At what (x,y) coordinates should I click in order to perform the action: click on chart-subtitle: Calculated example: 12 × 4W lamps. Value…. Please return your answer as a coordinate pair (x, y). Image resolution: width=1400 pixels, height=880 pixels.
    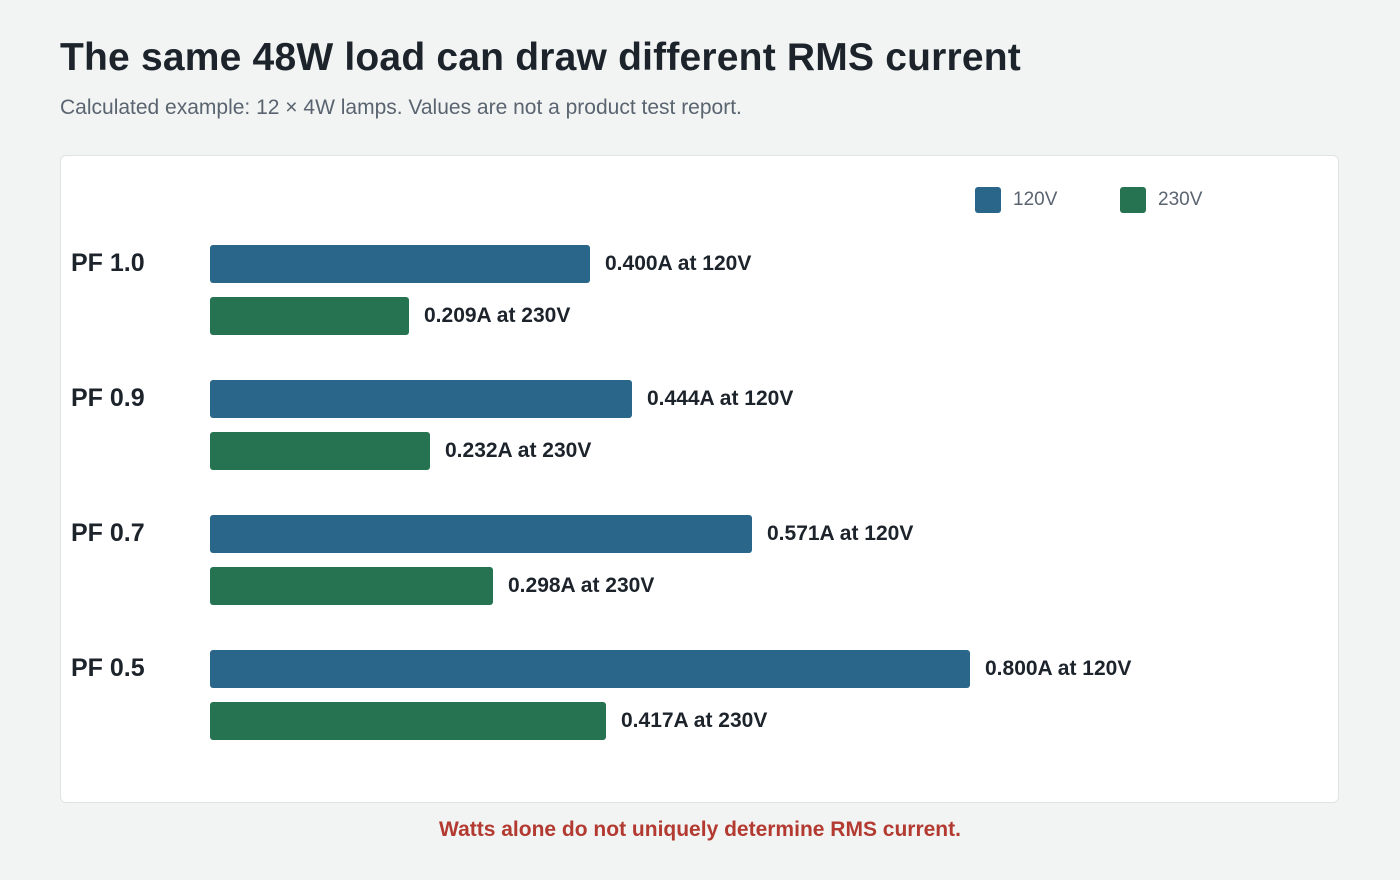
    Looking at the image, I should click on (401, 107).